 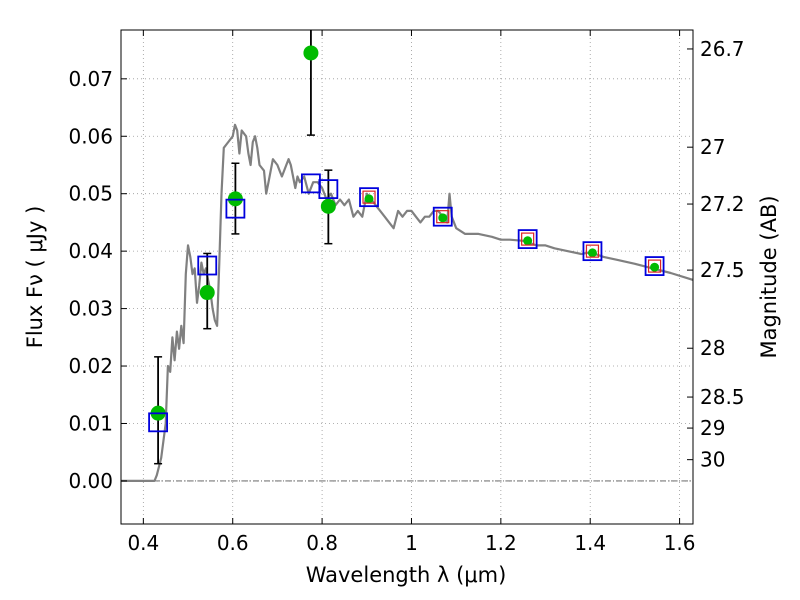 I want to click on y-tick-label: 0.06, so click(x=90, y=136).